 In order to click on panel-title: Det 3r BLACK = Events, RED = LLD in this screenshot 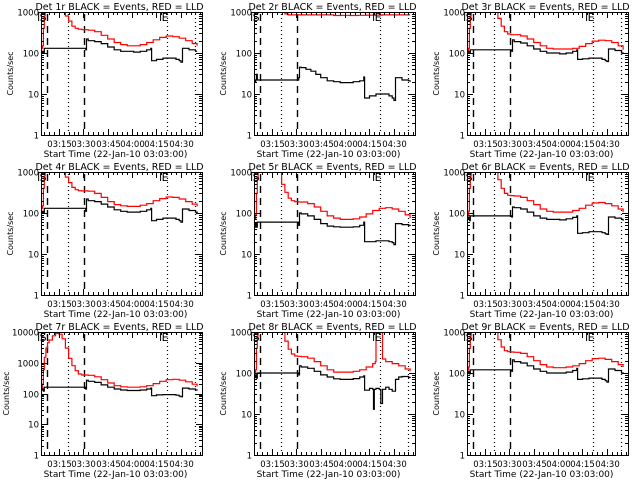, I will do `click(545, 7)`.